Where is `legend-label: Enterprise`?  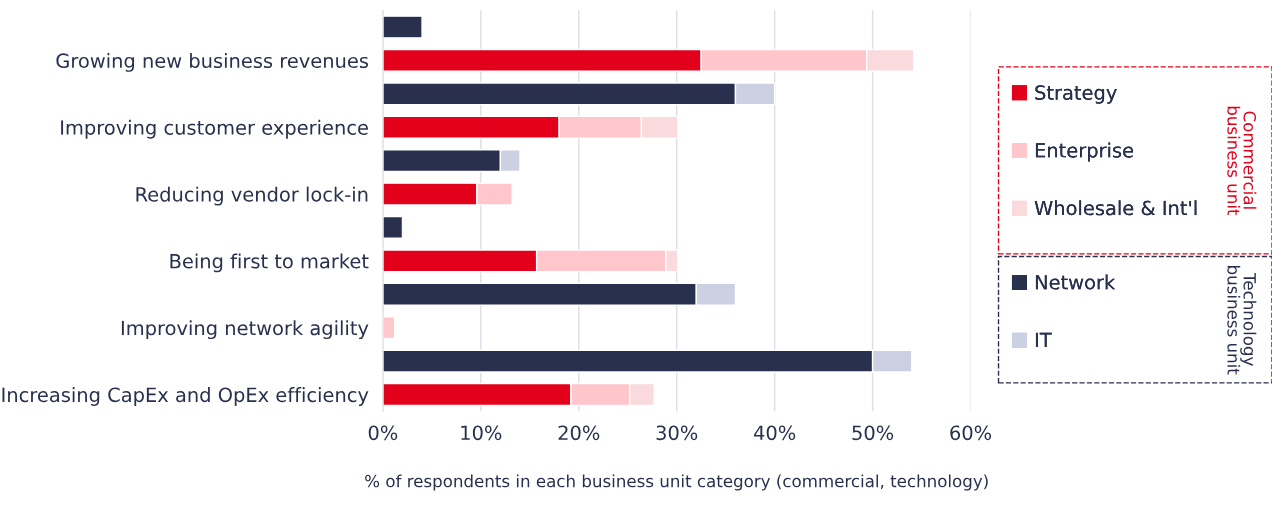
legend-label: Enterprise is located at coordinates (1084, 152).